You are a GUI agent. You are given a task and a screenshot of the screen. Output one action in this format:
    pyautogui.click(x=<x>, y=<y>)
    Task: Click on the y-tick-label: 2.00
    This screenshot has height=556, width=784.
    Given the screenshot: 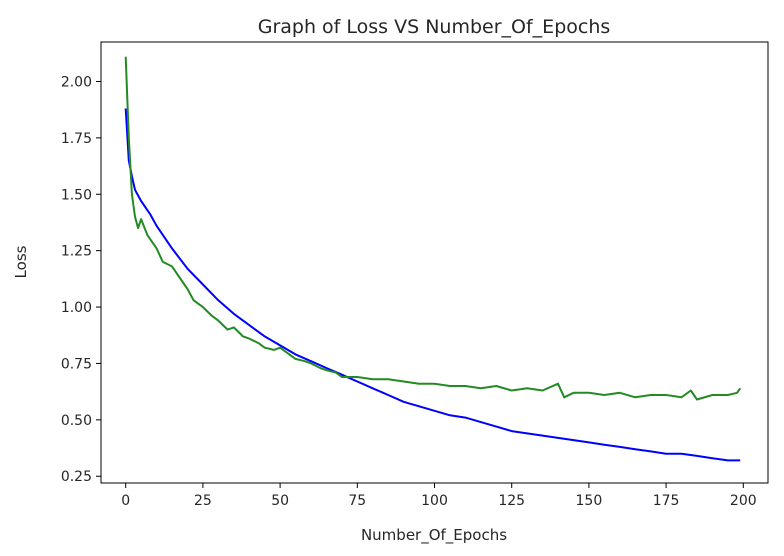 What is the action you would take?
    pyautogui.click(x=76, y=82)
    